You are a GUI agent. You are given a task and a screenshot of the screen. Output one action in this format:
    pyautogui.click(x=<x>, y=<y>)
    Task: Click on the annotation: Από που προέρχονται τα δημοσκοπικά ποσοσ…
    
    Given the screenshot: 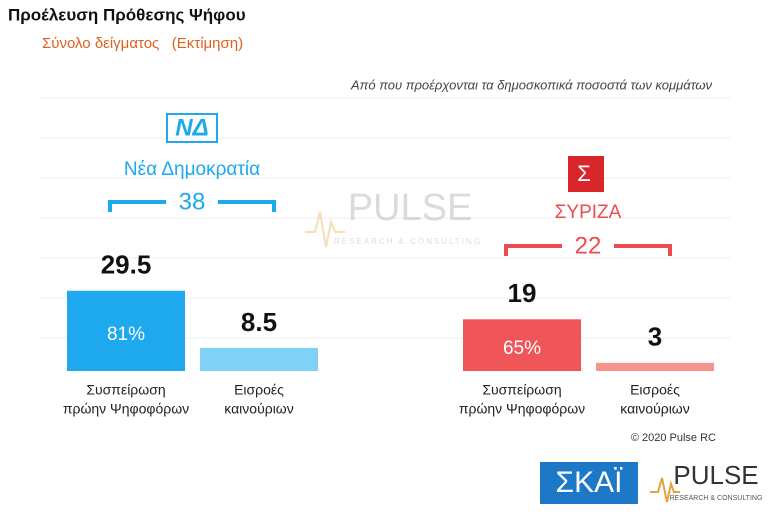 What is the action you would take?
    pyautogui.click(x=531, y=84)
    